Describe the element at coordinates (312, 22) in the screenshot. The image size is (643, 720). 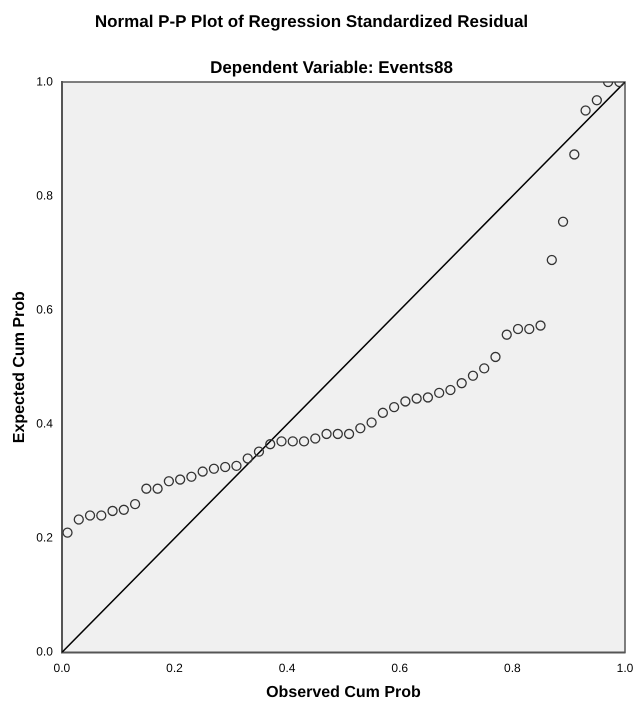
I see `chart-title: Normal P-P Plot of Regression Standardized Residual` at that location.